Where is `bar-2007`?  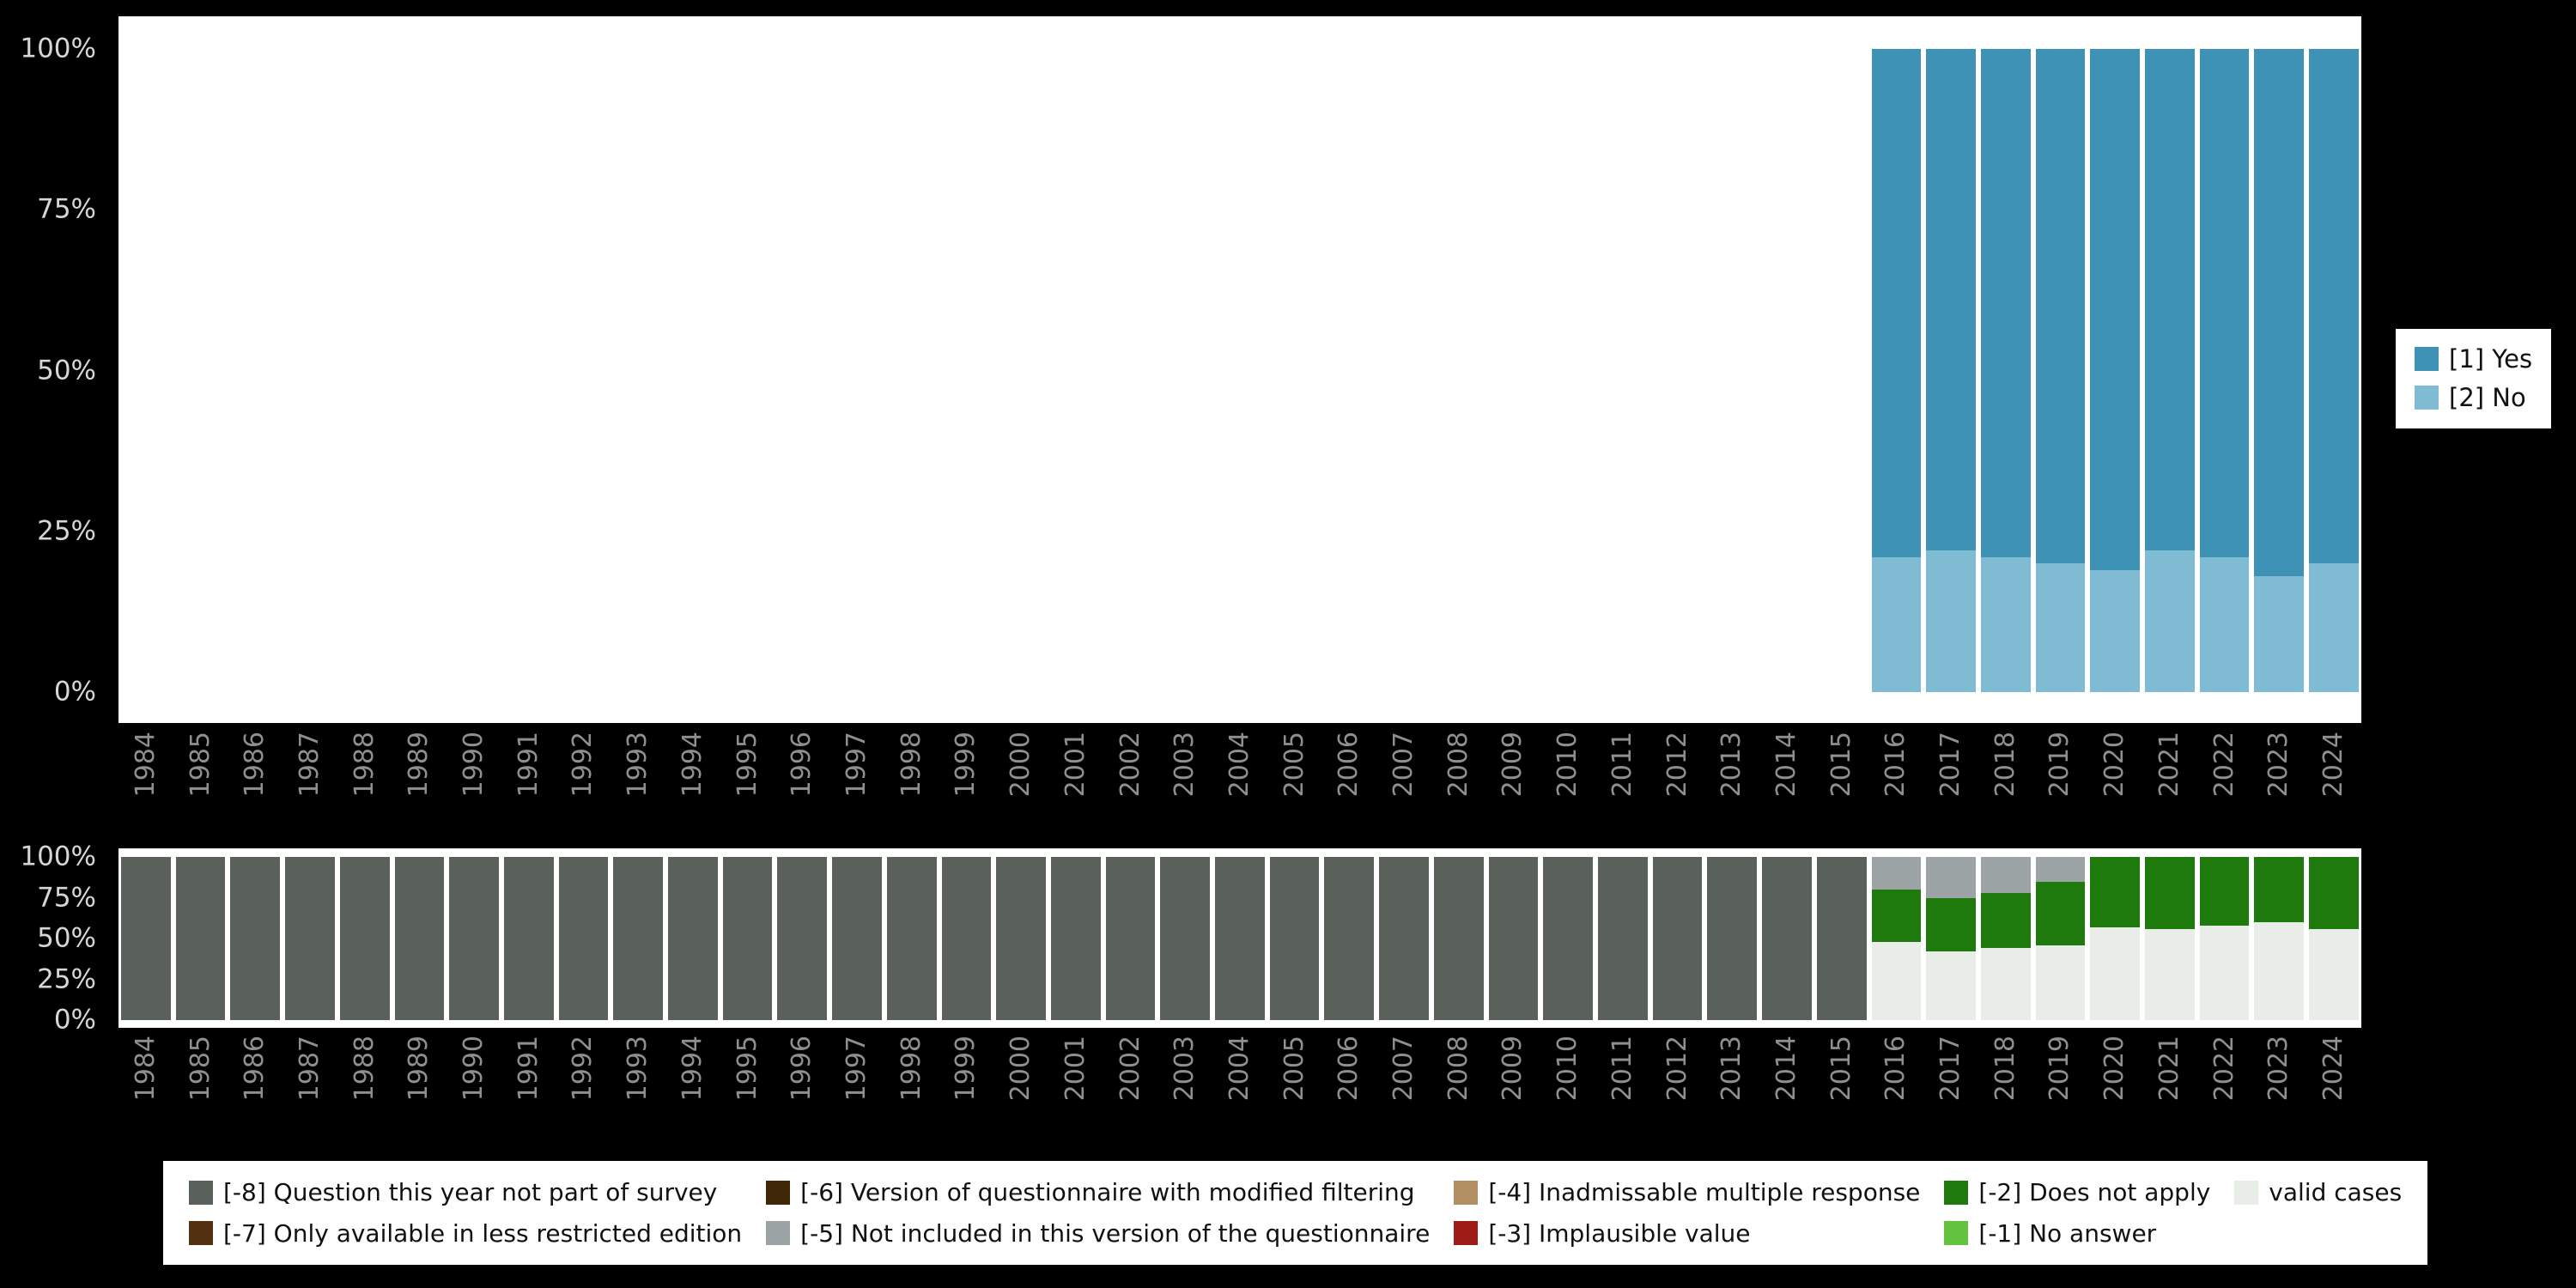
bar-2007 is located at coordinates (1404, 939).